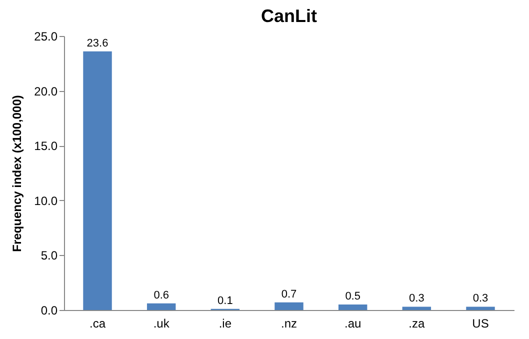 This screenshot has height=339, width=529. Describe the element at coordinates (289, 16) in the screenshot. I see `chart-title: CanLit` at that location.